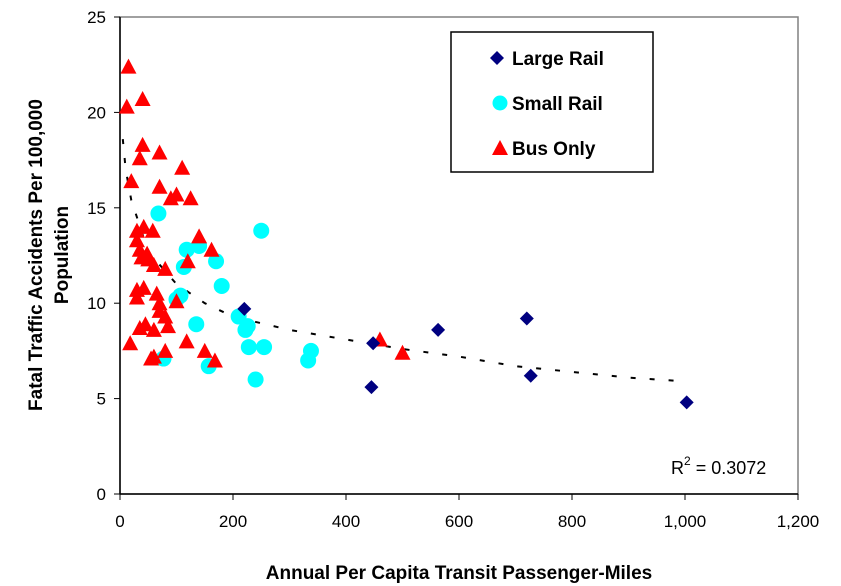 Image resolution: width=841 pixels, height=586 pixels. I want to click on r-squared-annotation: R2 = 0.3072, so click(718, 466).